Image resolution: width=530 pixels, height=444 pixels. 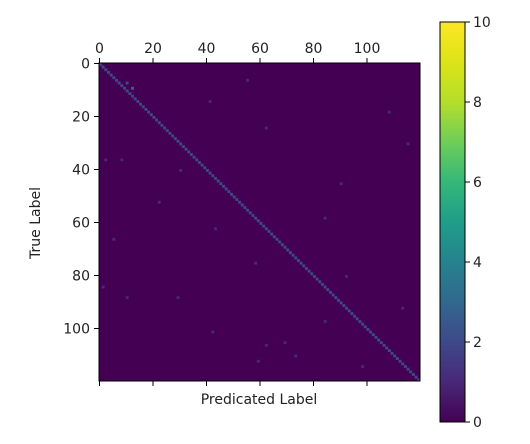 I want to click on y-axis-ticks: 0 20 40 60 80 100, so click(x=81, y=197).